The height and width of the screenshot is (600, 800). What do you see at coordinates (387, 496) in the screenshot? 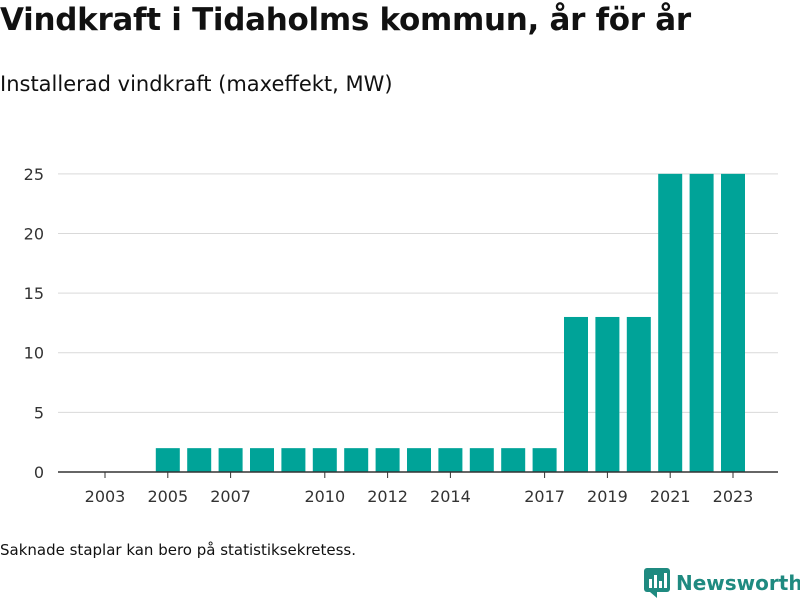
I see `x-tick-label: 2012` at bounding box center [387, 496].